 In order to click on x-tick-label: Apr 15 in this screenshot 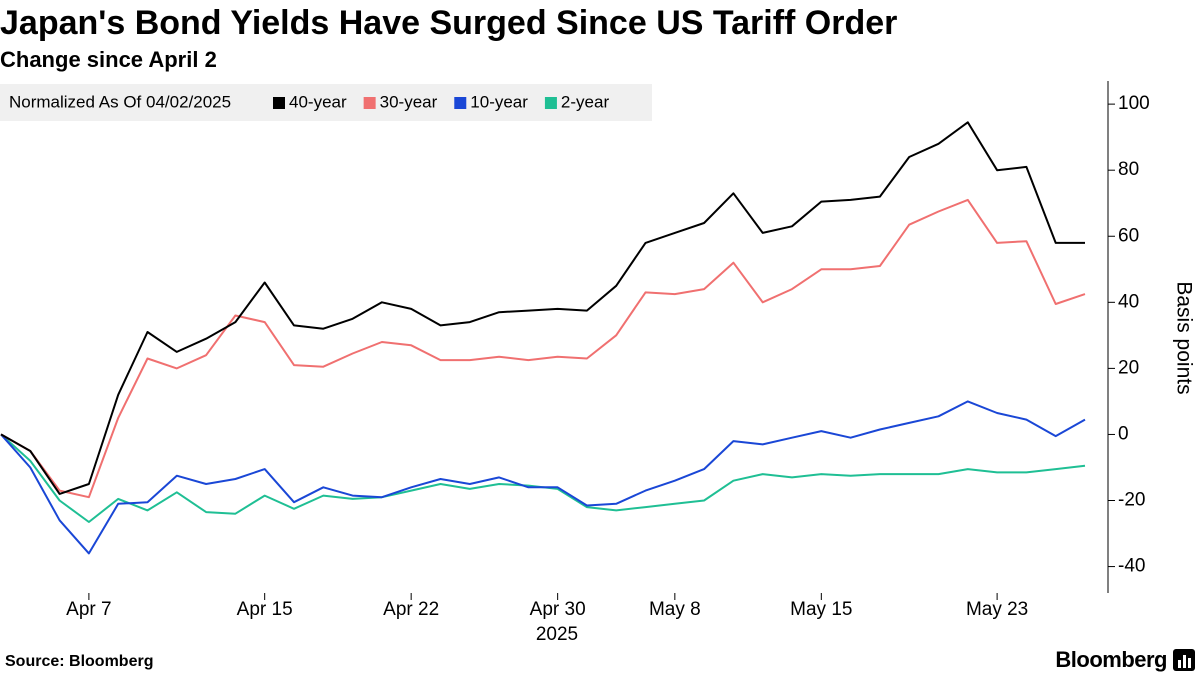, I will do `click(265, 609)`.